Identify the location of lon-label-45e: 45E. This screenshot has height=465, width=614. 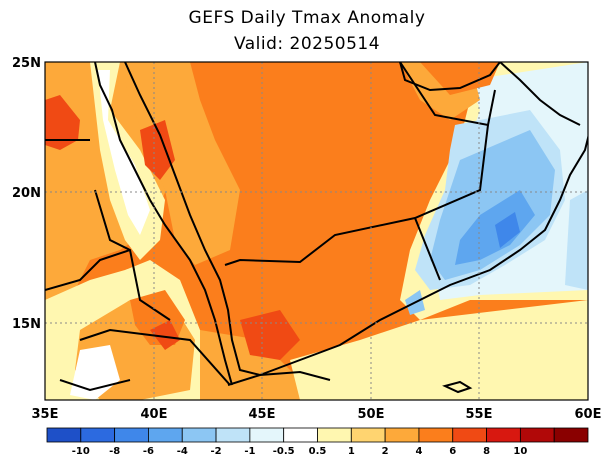
(262, 414).